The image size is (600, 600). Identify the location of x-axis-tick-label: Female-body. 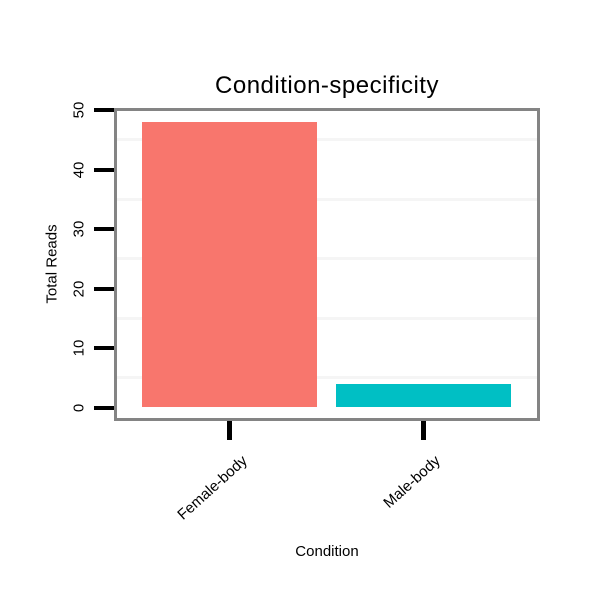
(212, 488).